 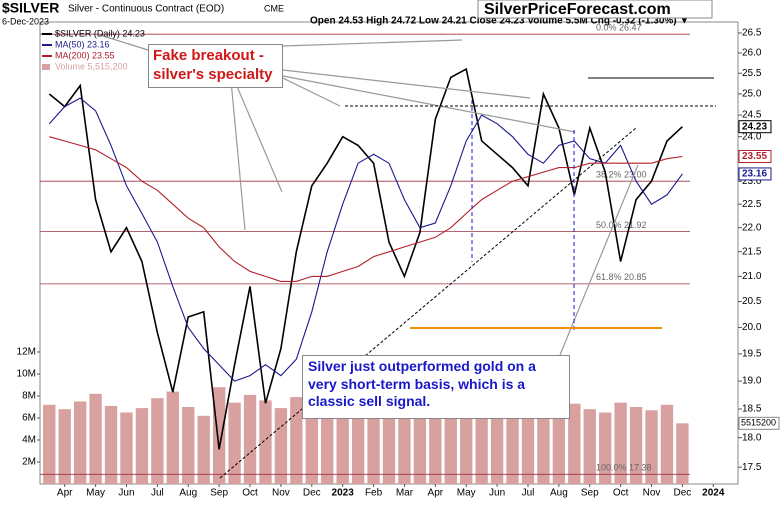 I want to click on y-tick-label: 26.5, so click(x=752, y=33).